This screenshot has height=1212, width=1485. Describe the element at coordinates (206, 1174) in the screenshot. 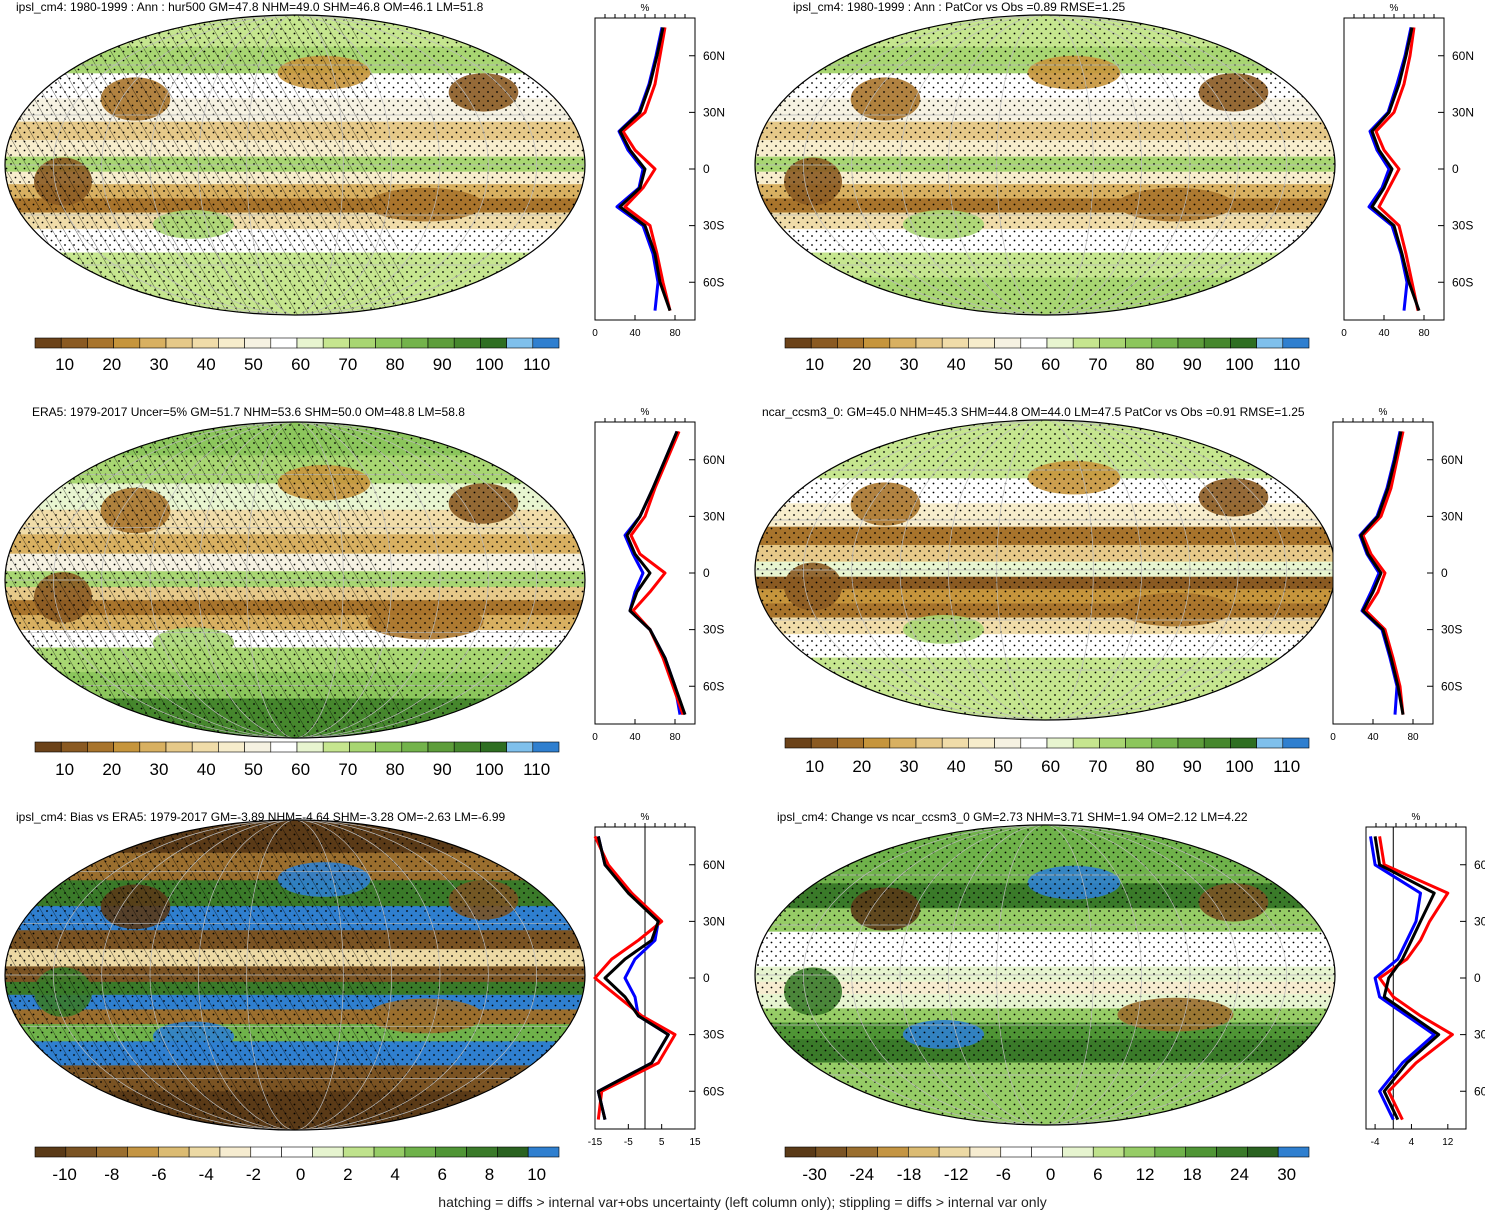

I see `colorbar-label: -4` at that location.